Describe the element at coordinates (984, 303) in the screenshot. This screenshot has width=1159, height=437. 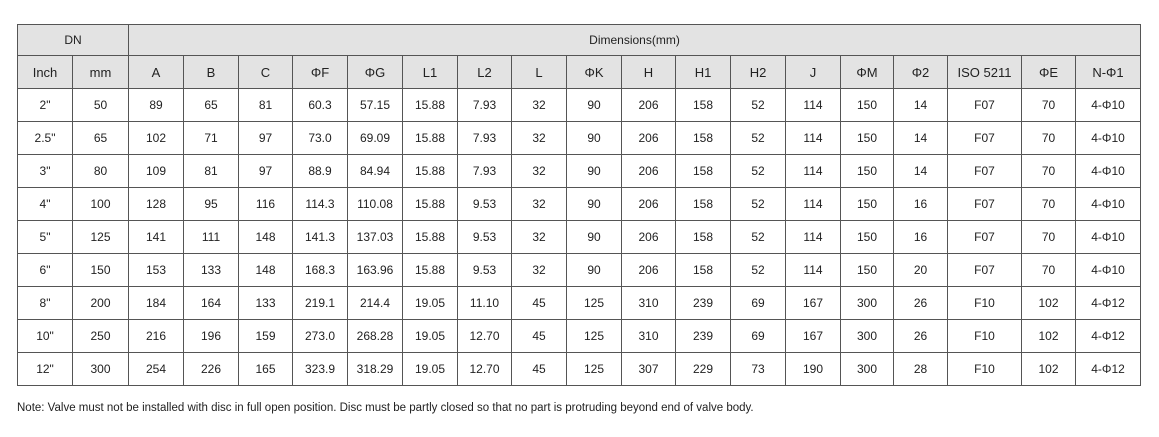
I see `table-cell: F10` at that location.